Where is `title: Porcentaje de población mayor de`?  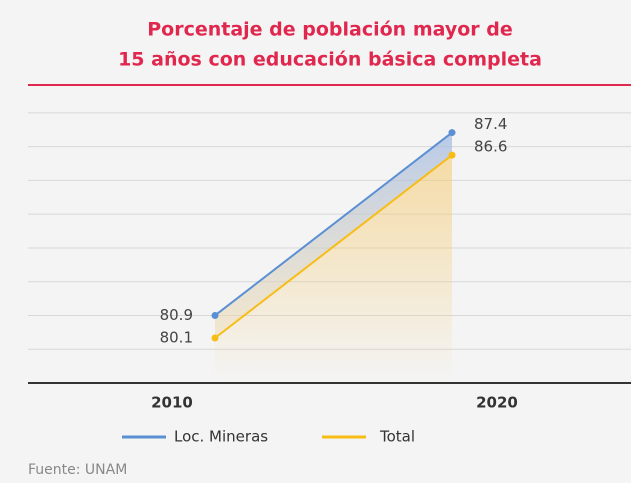 title: Porcentaje de población mayor de is located at coordinates (330, 30).